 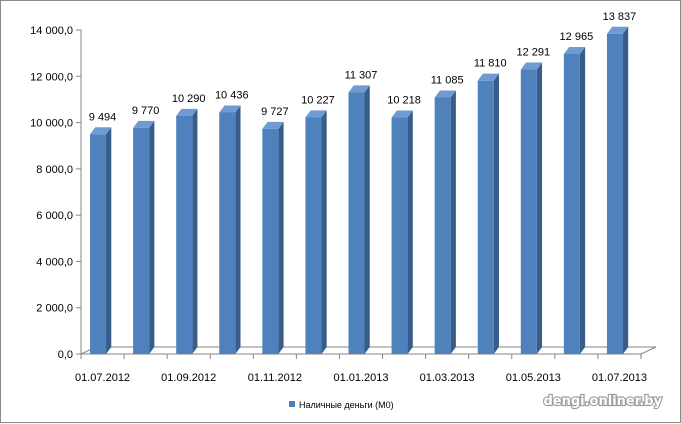 I want to click on legend-swatch, so click(x=292, y=404).